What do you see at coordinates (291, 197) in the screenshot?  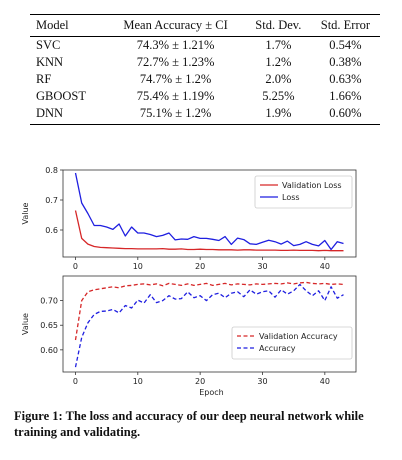 I see `legend-label: Loss` at bounding box center [291, 197].